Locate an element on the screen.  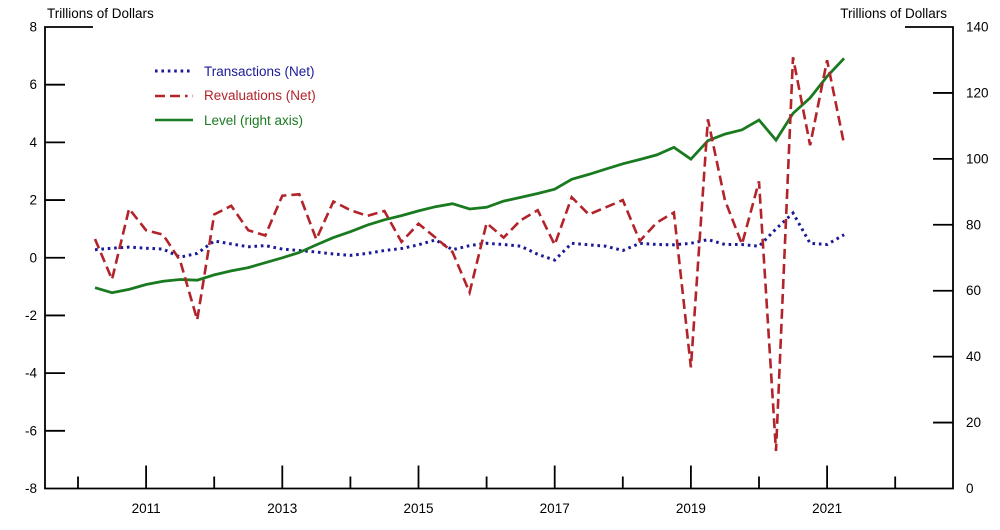
left-axis-tick-label: 4 is located at coordinates (33, 142).